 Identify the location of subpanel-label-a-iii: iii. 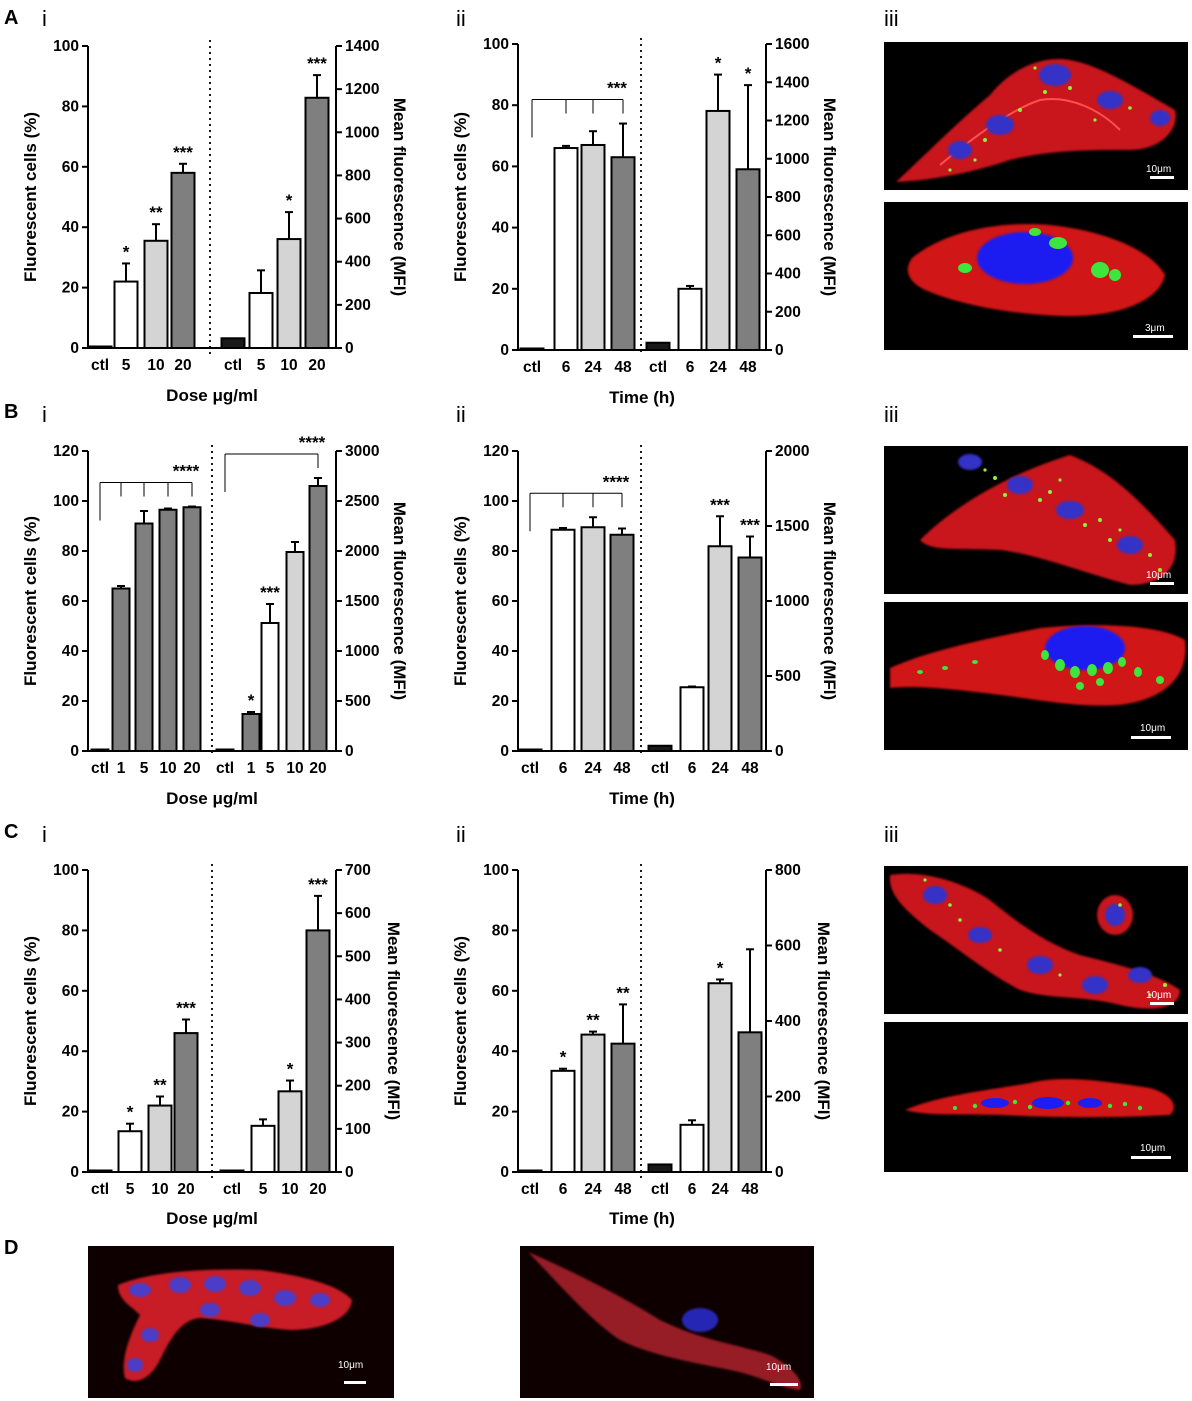
(891, 18).